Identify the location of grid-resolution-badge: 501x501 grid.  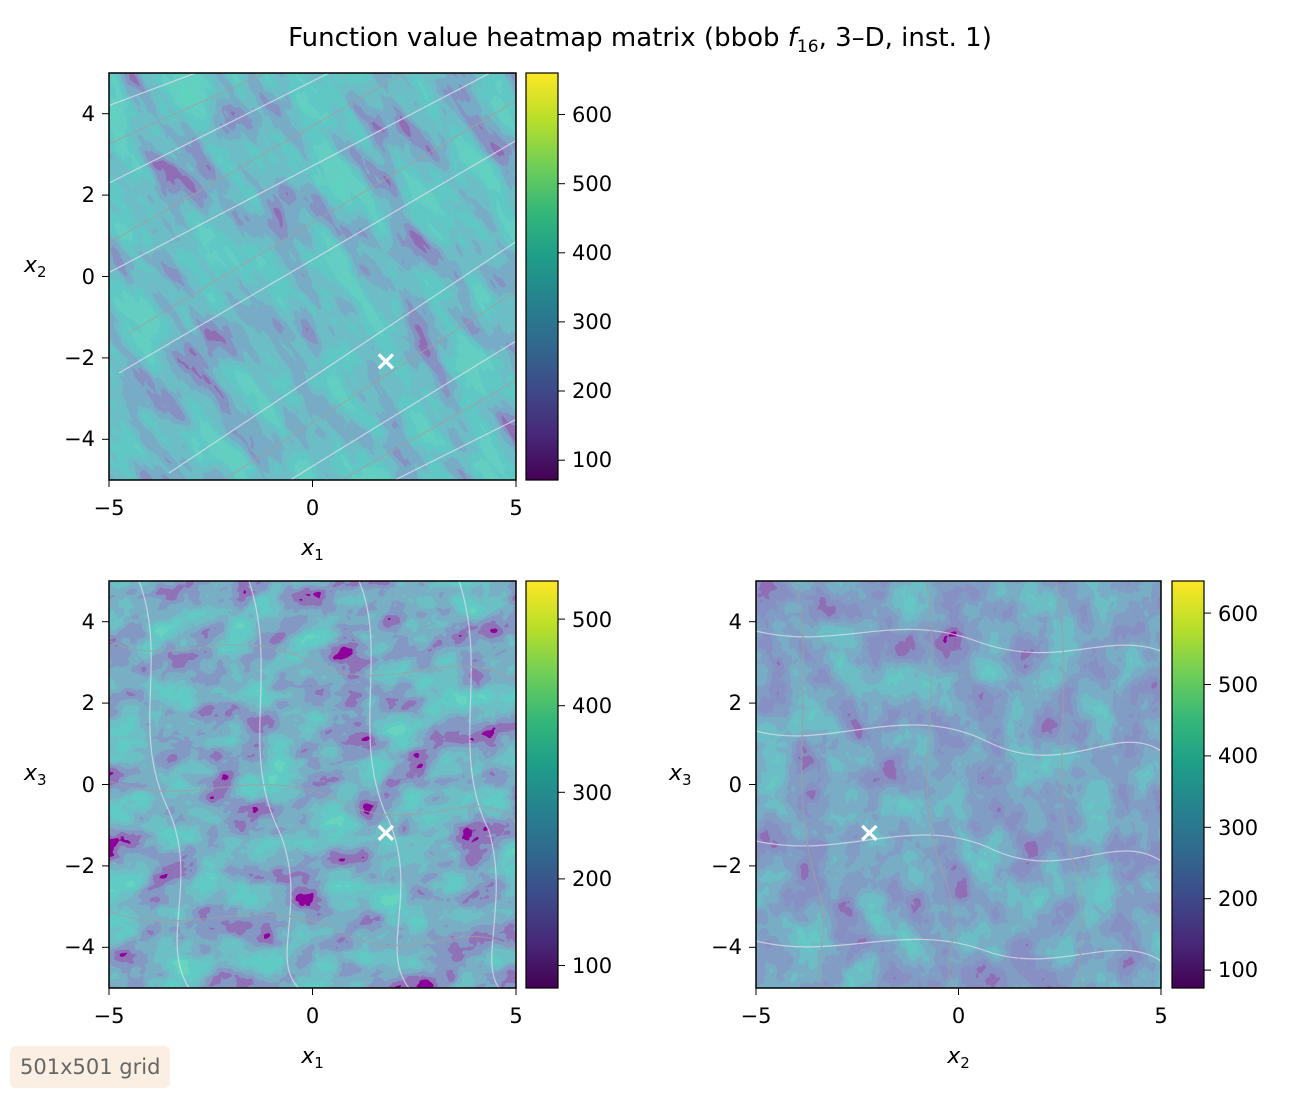
(90, 1067).